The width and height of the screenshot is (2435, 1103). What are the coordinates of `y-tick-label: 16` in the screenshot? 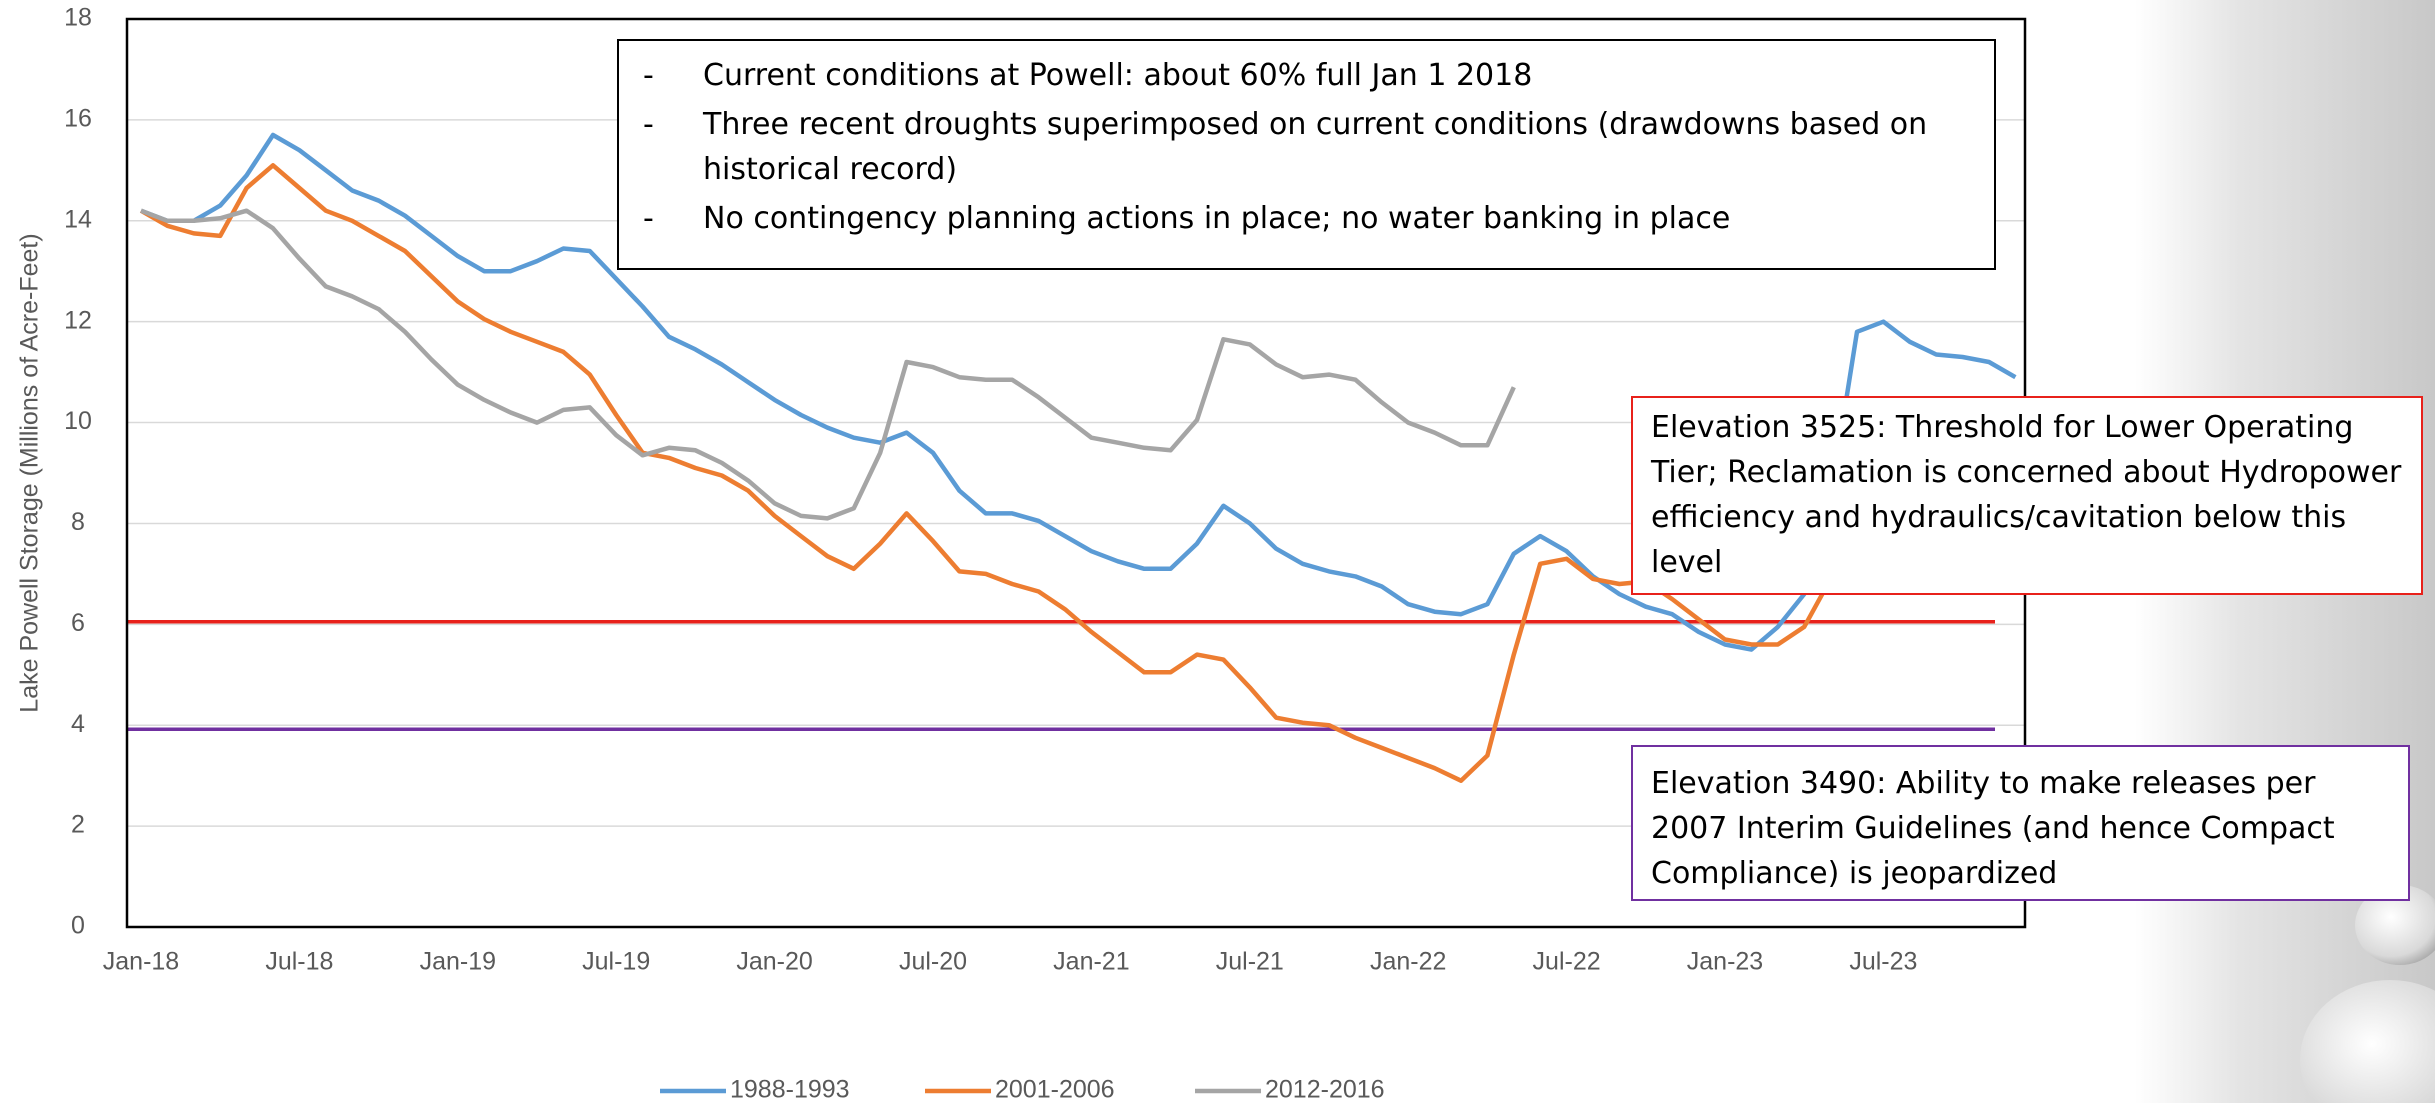 It's located at (78, 118).